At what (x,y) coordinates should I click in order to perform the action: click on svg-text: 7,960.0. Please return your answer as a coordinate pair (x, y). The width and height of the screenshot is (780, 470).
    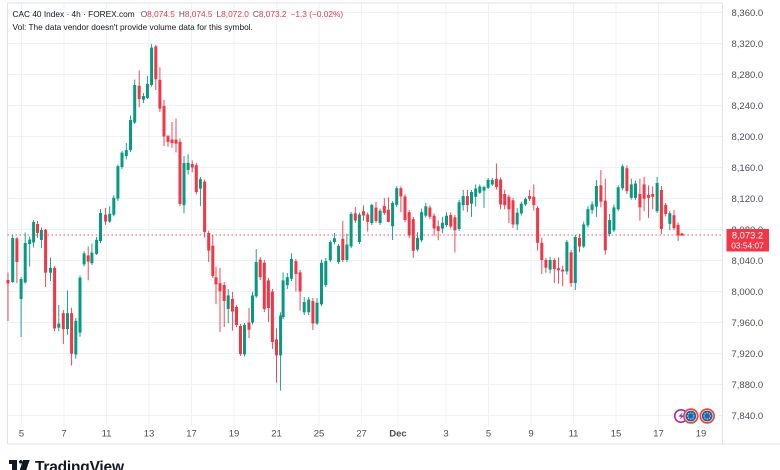
    Looking at the image, I should click on (748, 323).